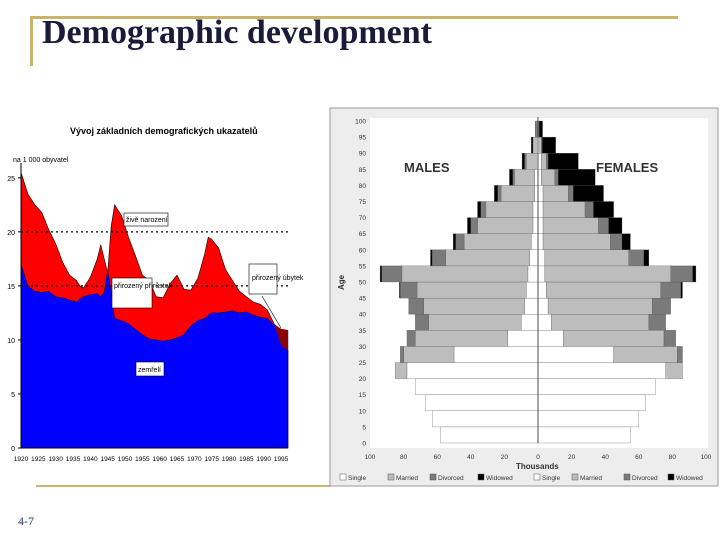 This screenshot has height=540, width=720. I want to click on thousands-tick-label: 20, so click(572, 457).